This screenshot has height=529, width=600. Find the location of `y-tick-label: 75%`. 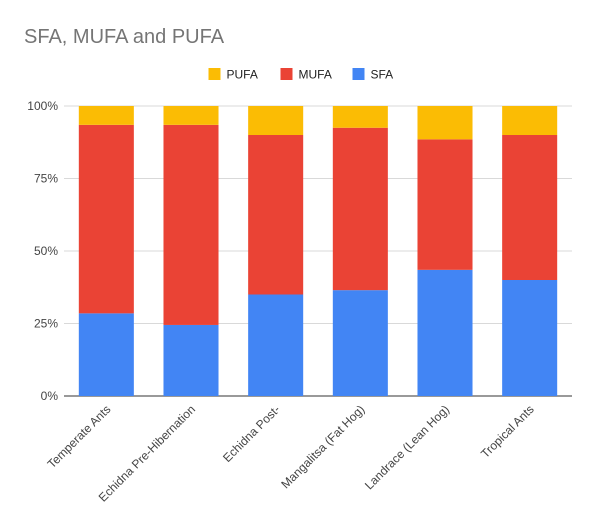

y-tick-label: 75% is located at coordinates (46, 179).